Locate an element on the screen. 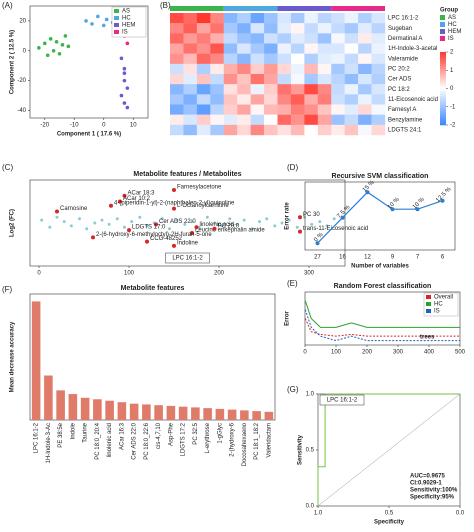 This screenshot has height=532, width=474. x-tick-label: -20 is located at coordinates (44, 126).